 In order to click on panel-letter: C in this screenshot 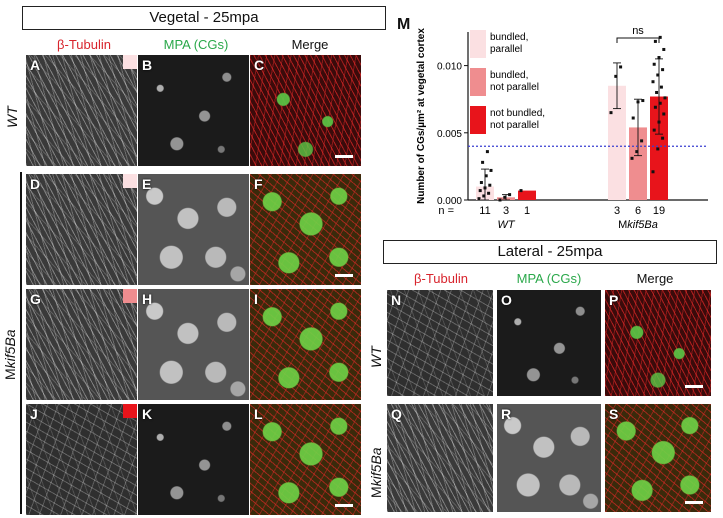, I will do `click(259, 65)`.